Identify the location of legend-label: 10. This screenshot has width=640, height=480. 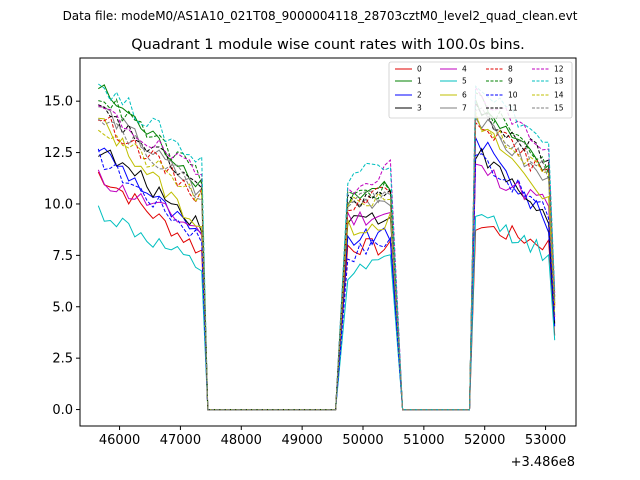
(513, 95).